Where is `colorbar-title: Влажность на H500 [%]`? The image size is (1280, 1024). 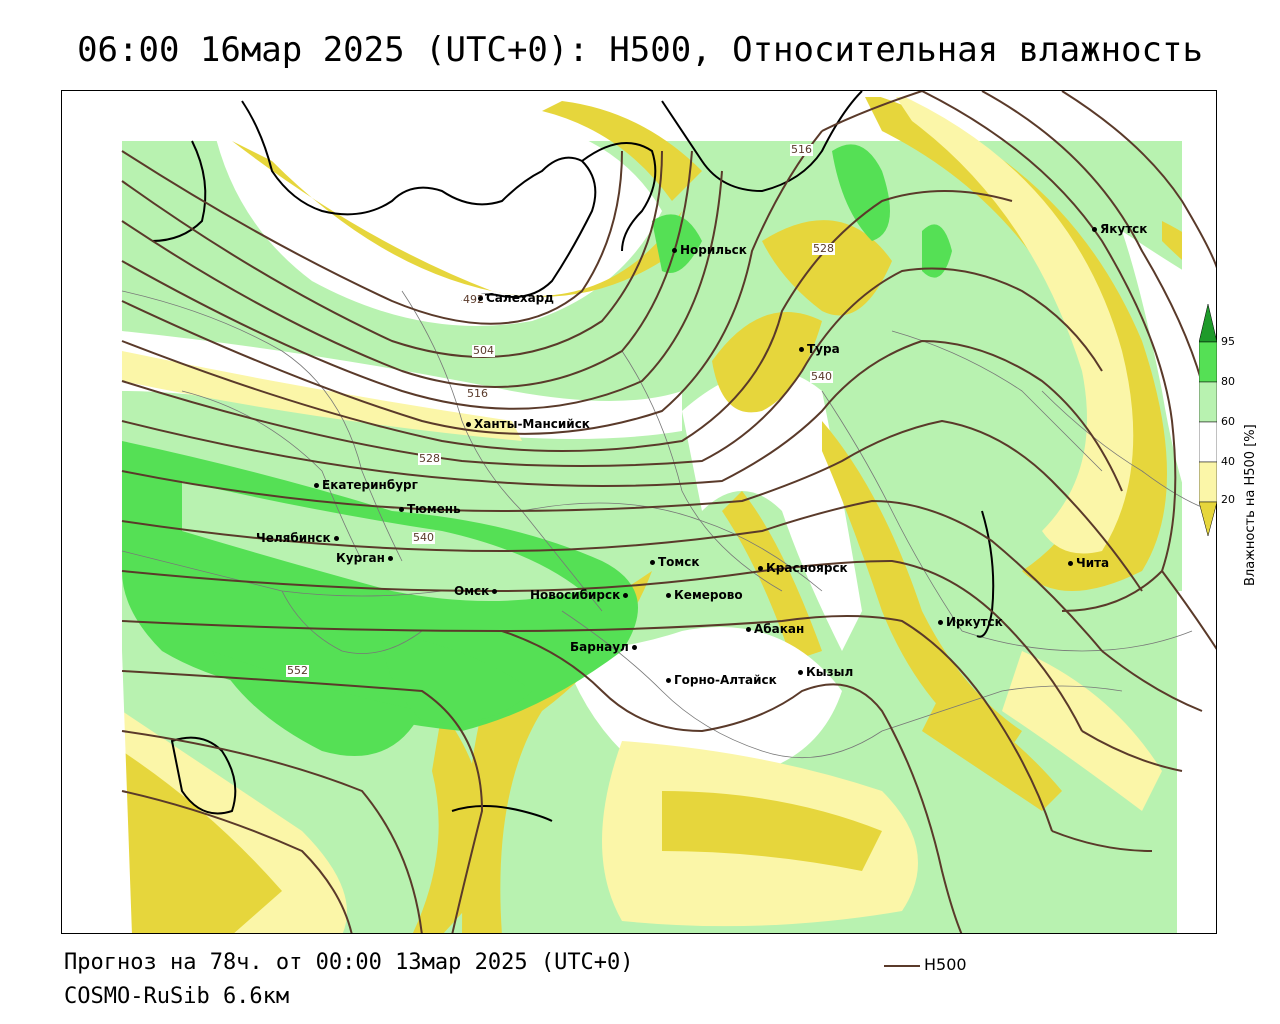
colorbar-title: Влажность на H500 [%] is located at coordinates (1250, 505).